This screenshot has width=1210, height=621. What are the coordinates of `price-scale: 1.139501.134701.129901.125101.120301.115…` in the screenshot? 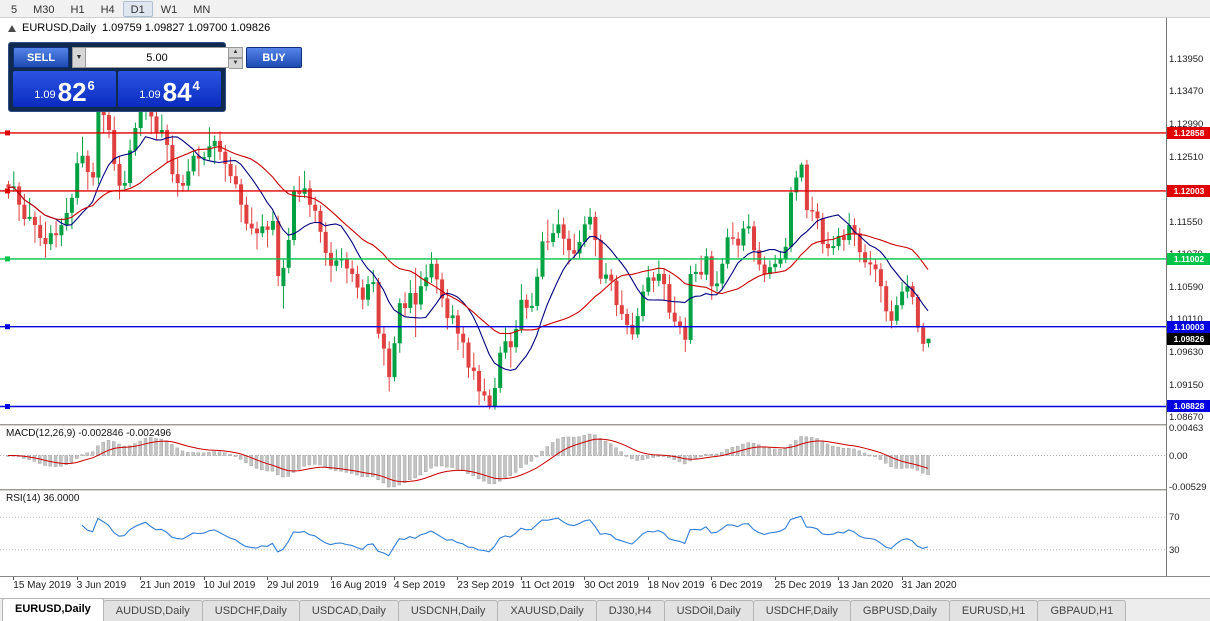 It's located at (1188, 297).